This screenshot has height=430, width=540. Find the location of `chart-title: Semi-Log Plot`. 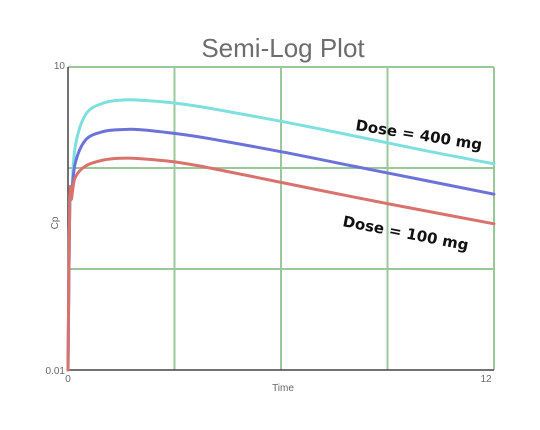

chart-title: Semi-Log Plot is located at coordinates (283, 48).